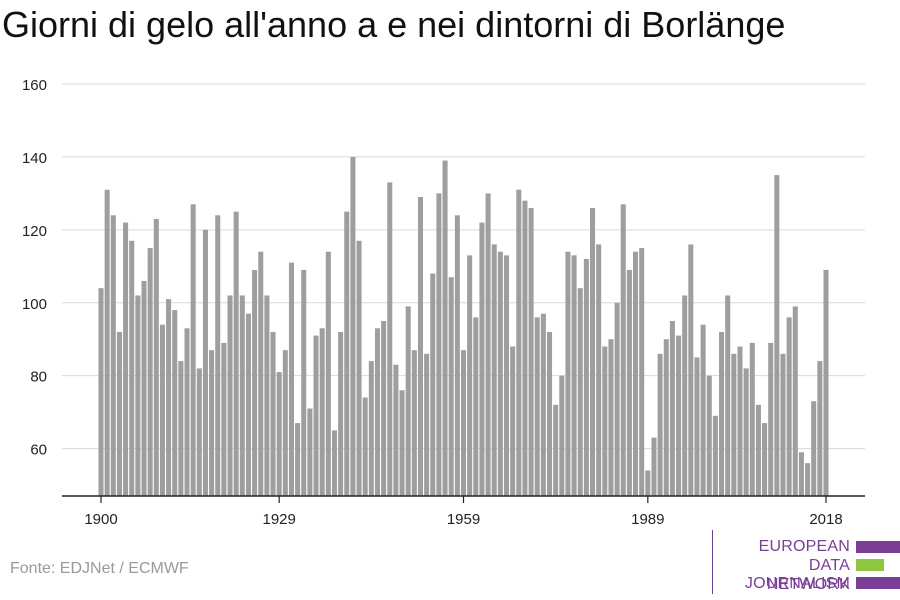 The height and width of the screenshot is (600, 900). I want to click on bar-2005, so click(746, 432).